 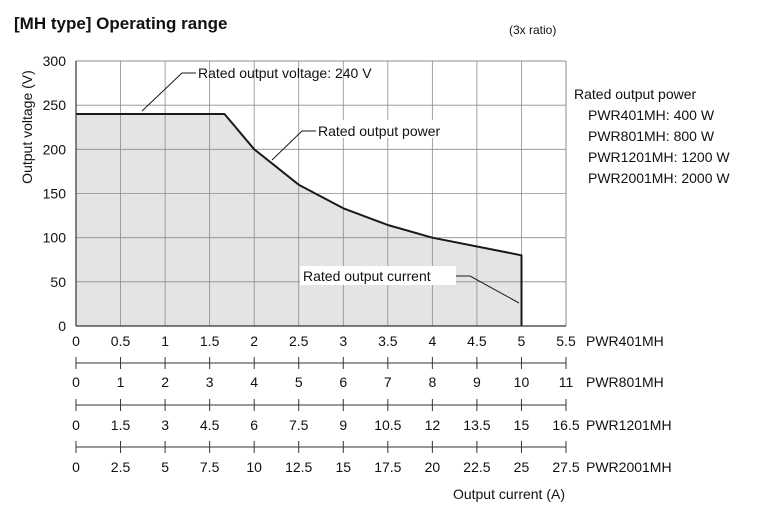 I want to click on x-tick-label: 12, so click(x=433, y=425).